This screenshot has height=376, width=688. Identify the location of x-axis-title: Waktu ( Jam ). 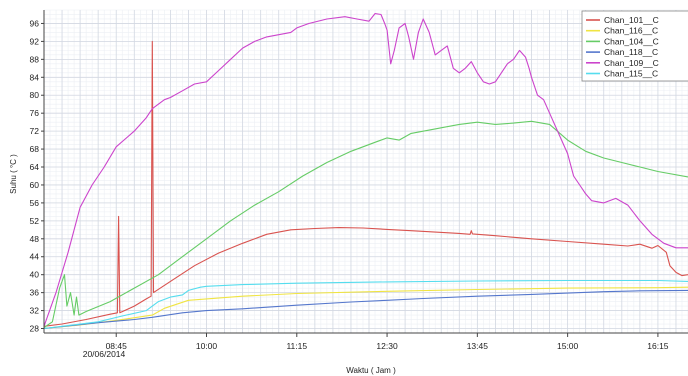
(371, 370).